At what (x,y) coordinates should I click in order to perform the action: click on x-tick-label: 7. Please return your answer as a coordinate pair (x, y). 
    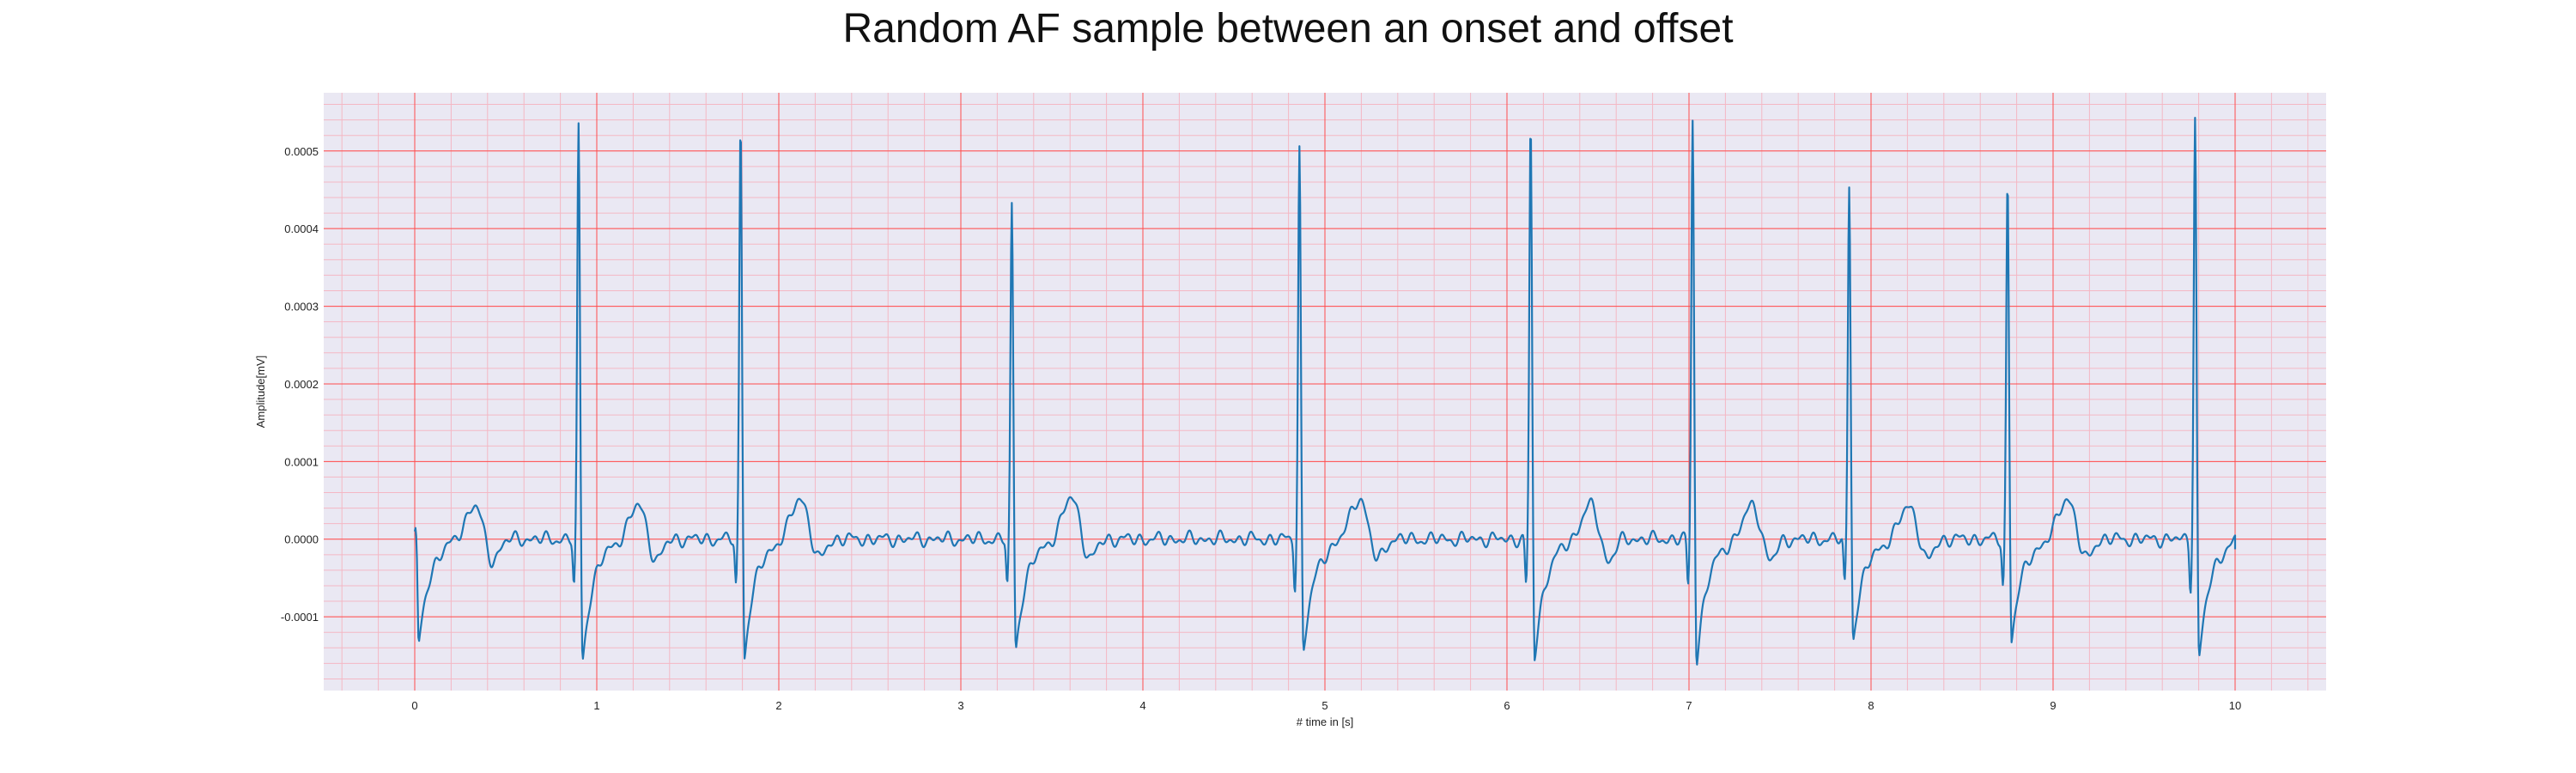
    Looking at the image, I should click on (1689, 705).